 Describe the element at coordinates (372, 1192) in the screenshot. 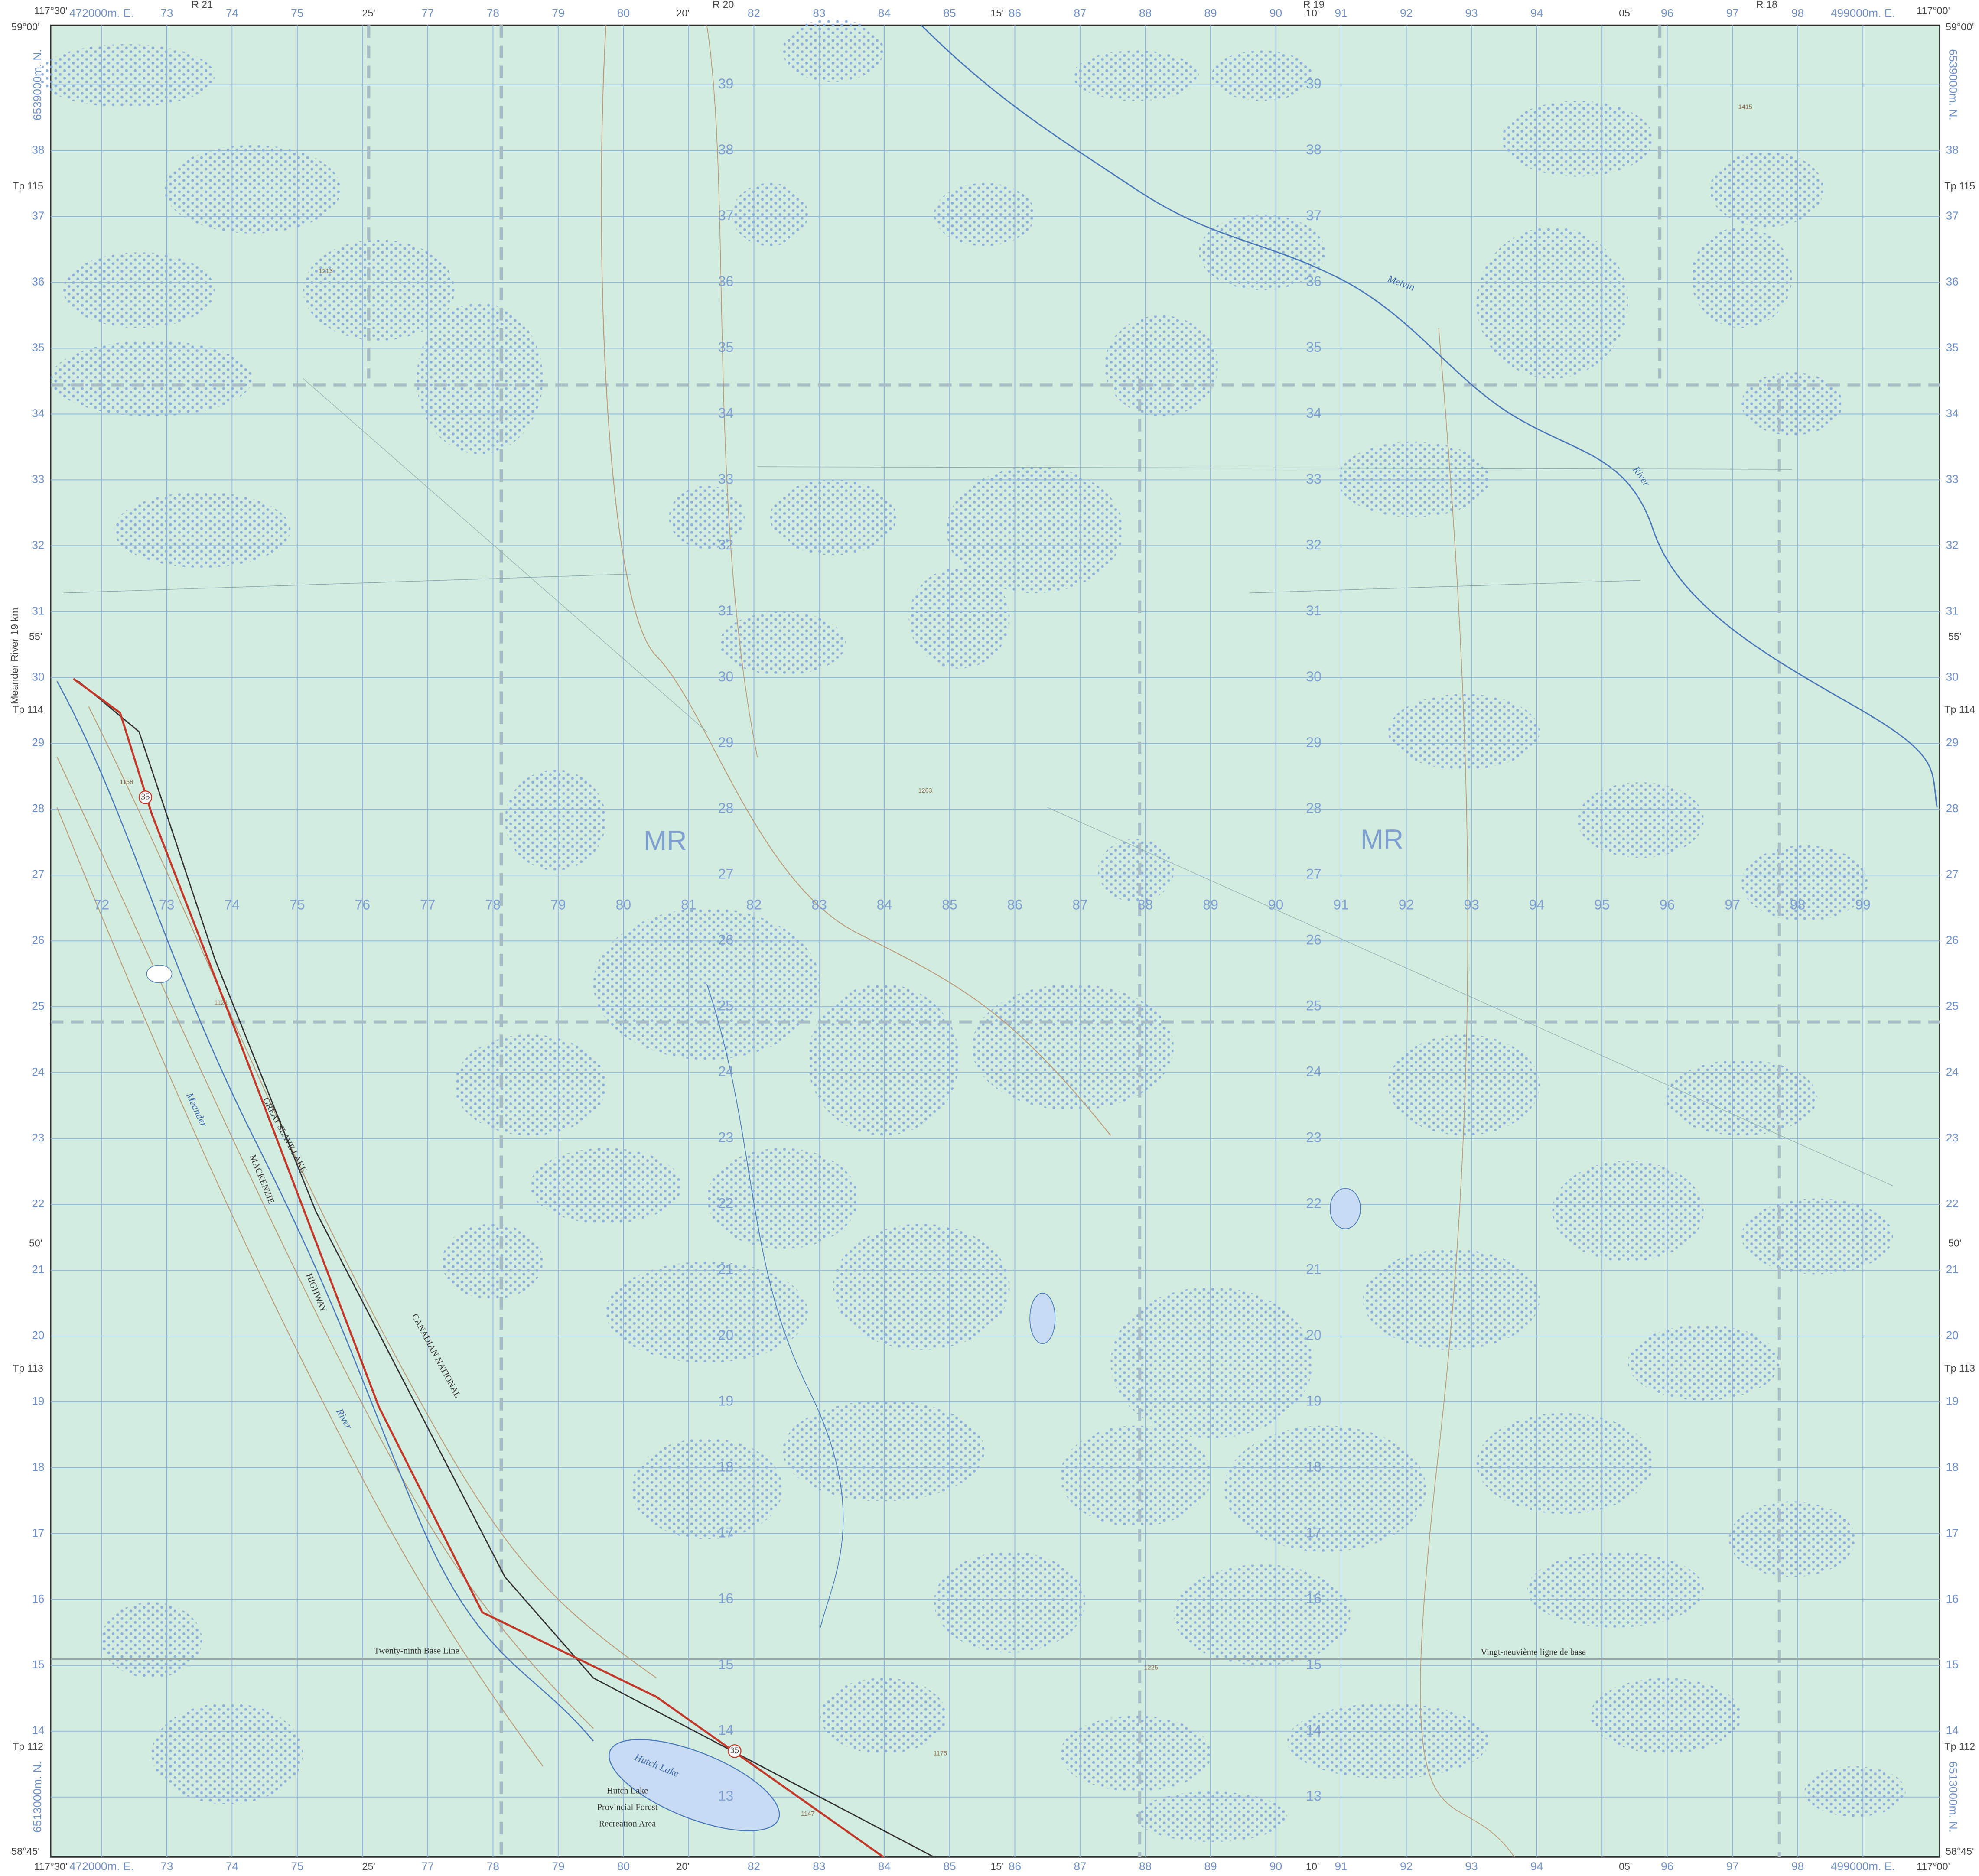

I see `contour` at that location.